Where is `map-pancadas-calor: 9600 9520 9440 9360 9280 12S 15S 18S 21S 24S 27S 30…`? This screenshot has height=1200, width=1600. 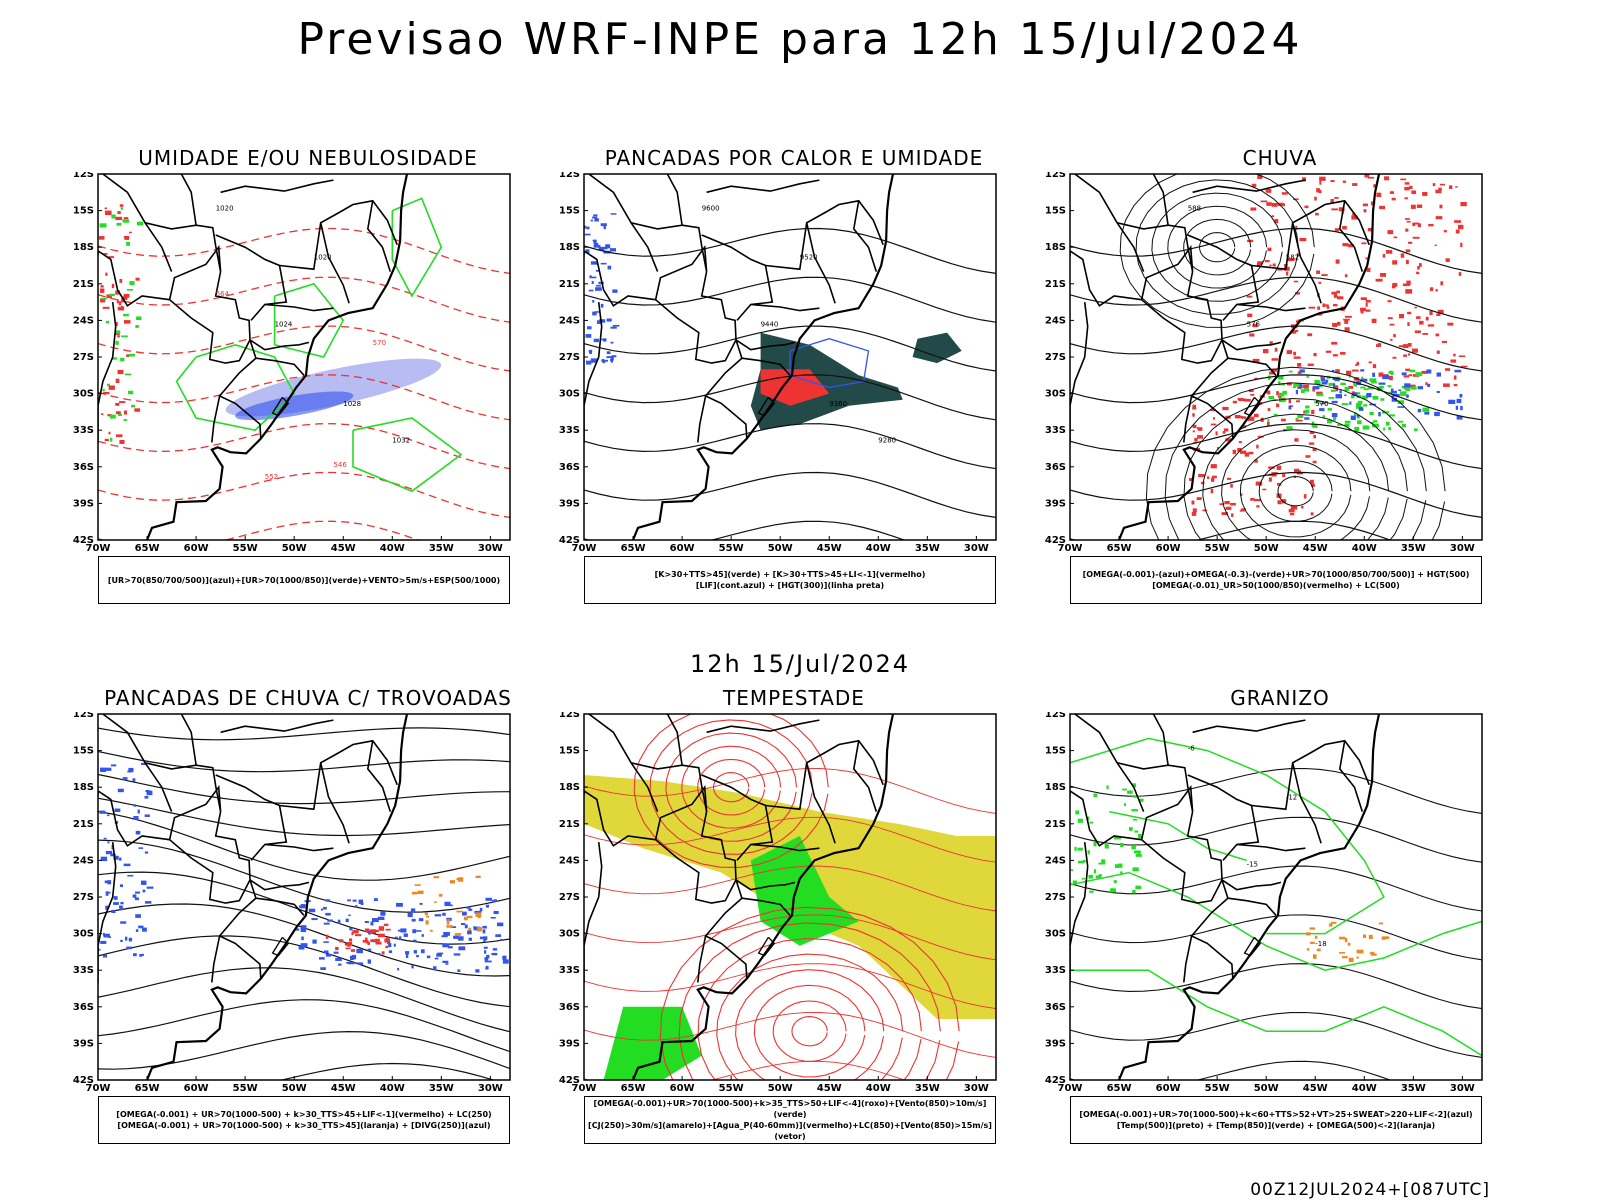 map-pancadas-calor: 9600 9520 9440 9360 9280 12S 15S 18S 21S 24S 27S 30… is located at coordinates (778, 363).